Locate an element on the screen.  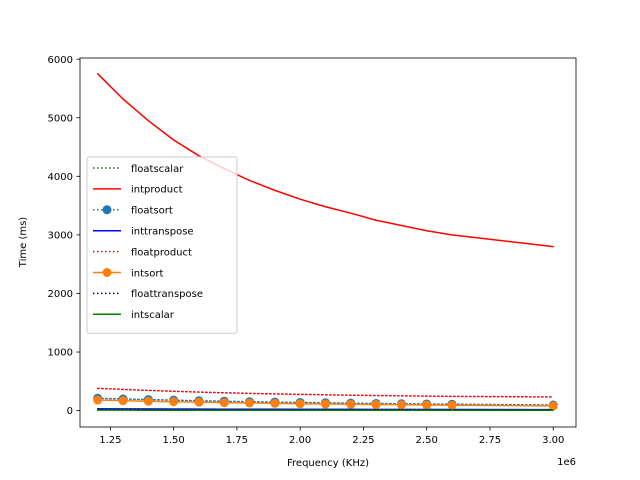
legend-label-floatsort: floatsort is located at coordinates (152, 211).